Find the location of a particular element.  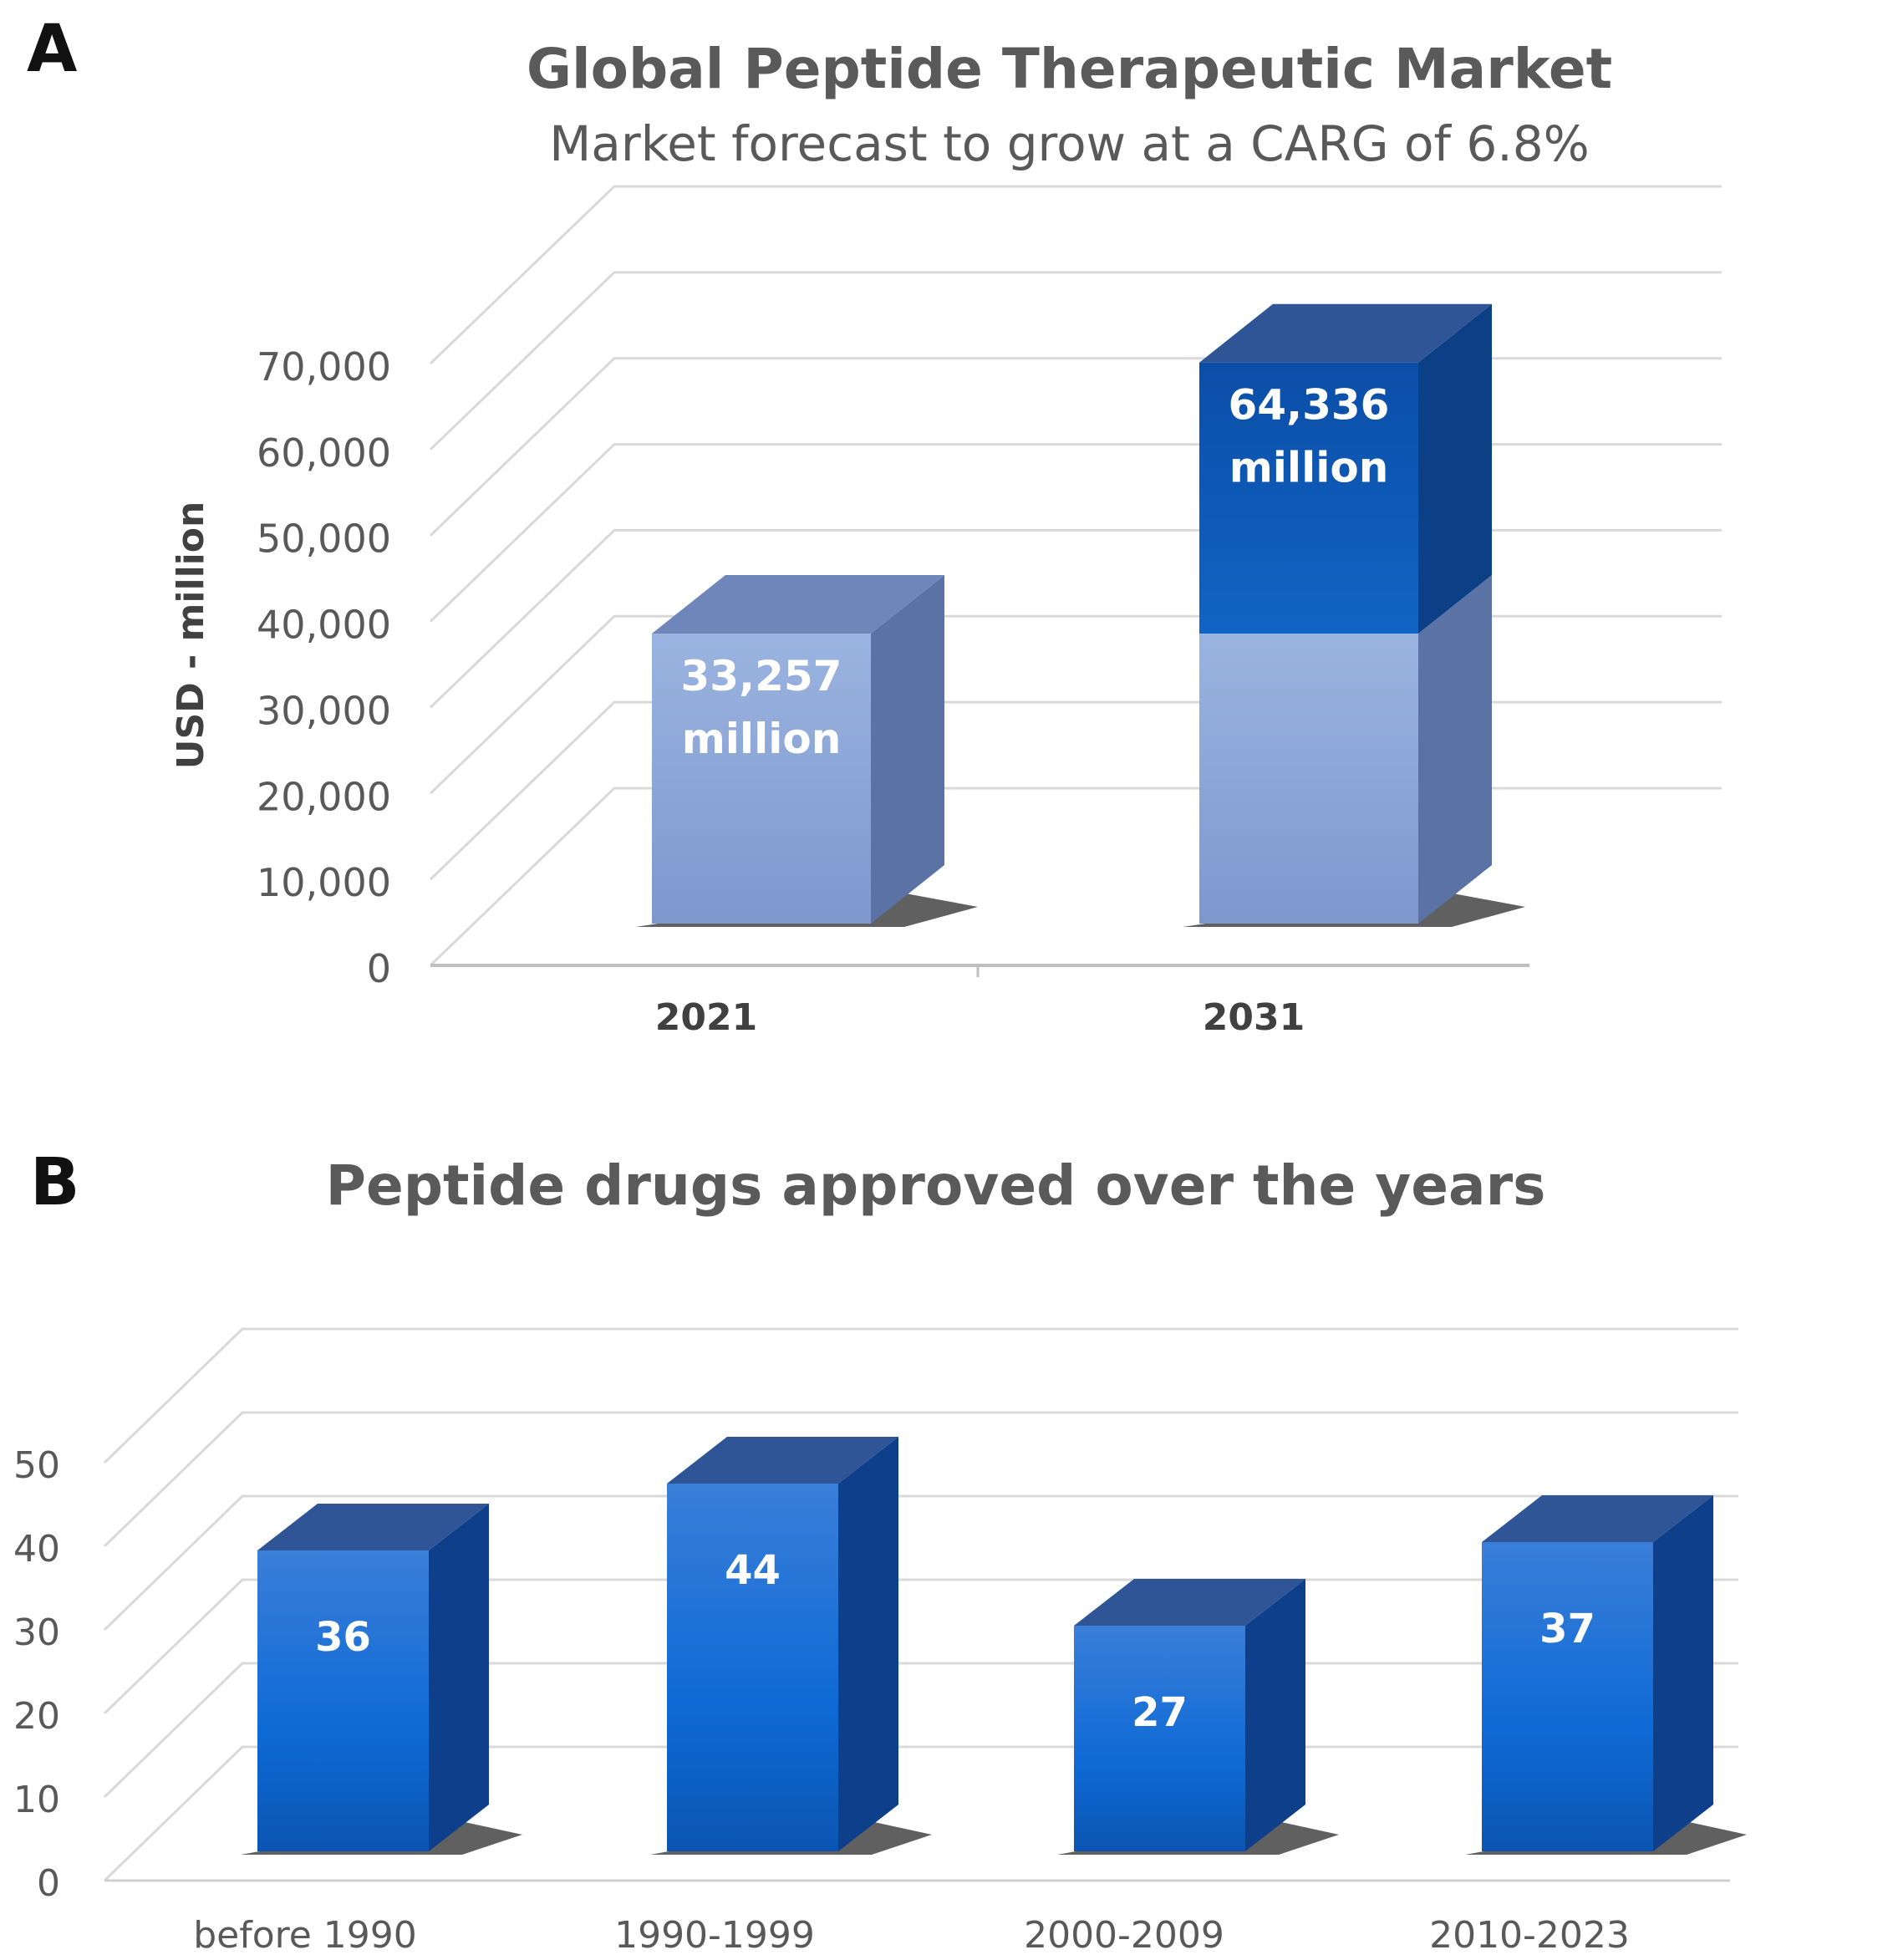

x-tick-label: 1990-1999 is located at coordinates (714, 1935).